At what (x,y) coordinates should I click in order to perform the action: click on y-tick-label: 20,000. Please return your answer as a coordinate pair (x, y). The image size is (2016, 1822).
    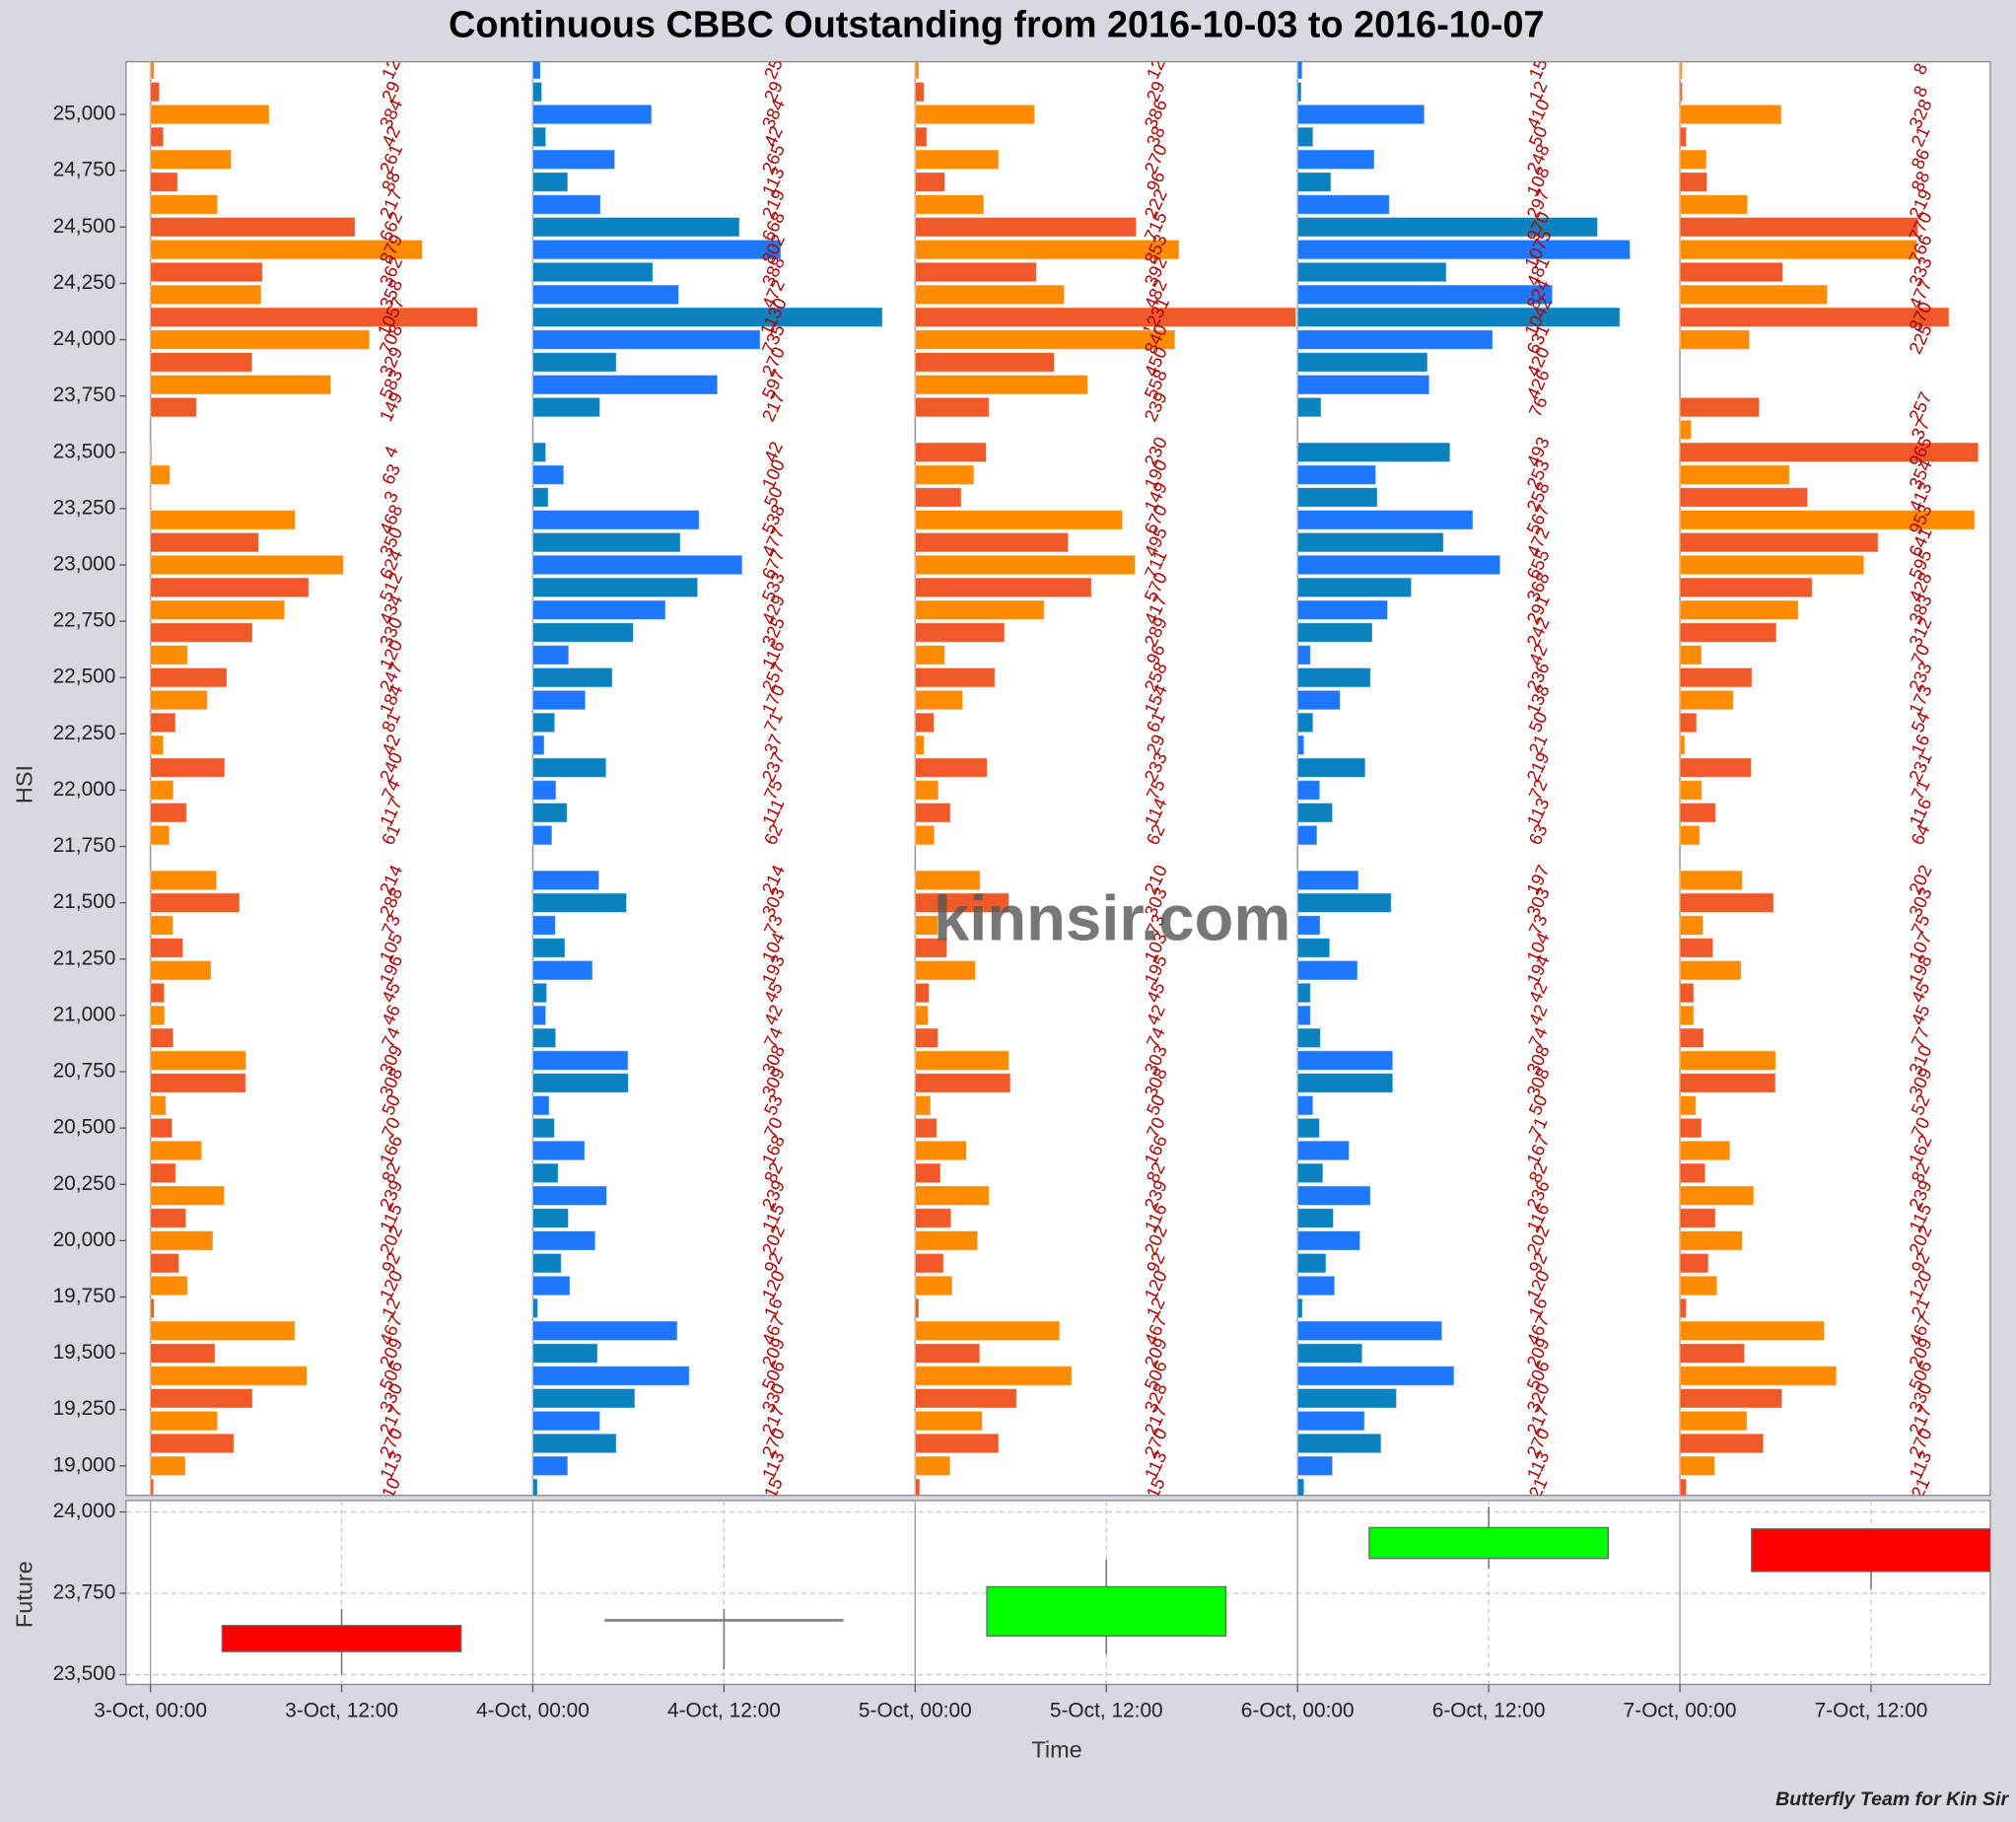
    Looking at the image, I should click on (84, 1239).